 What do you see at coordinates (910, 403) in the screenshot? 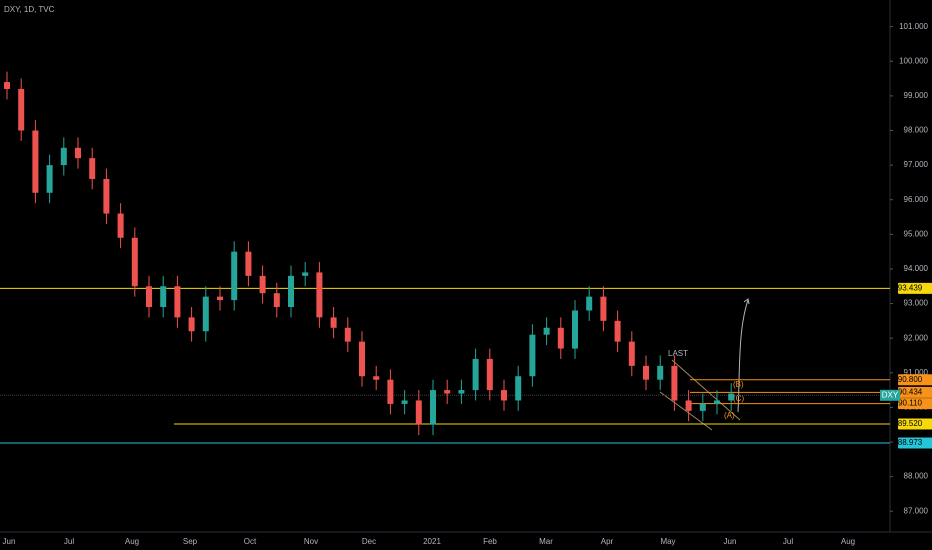
I see `price-label: 90.110` at bounding box center [910, 403].